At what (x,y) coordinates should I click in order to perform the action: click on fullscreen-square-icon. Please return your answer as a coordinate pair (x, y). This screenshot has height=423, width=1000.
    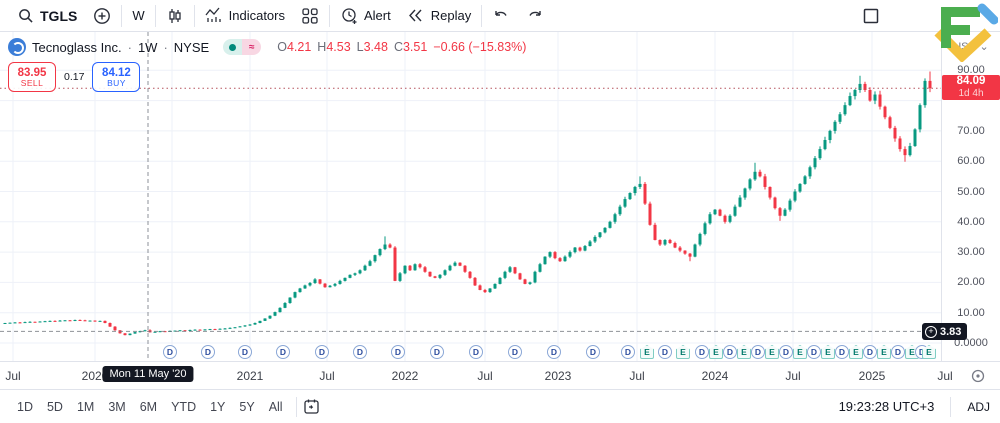
    Looking at the image, I should click on (871, 16).